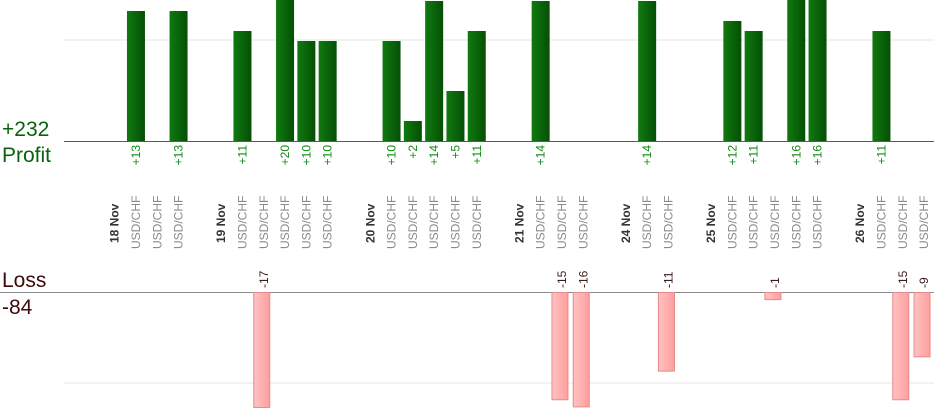 Image resolution: width=934 pixels, height=420 pixels. What do you see at coordinates (583, 279) in the screenshot?
I see `loss-value-label: -16` at bounding box center [583, 279].